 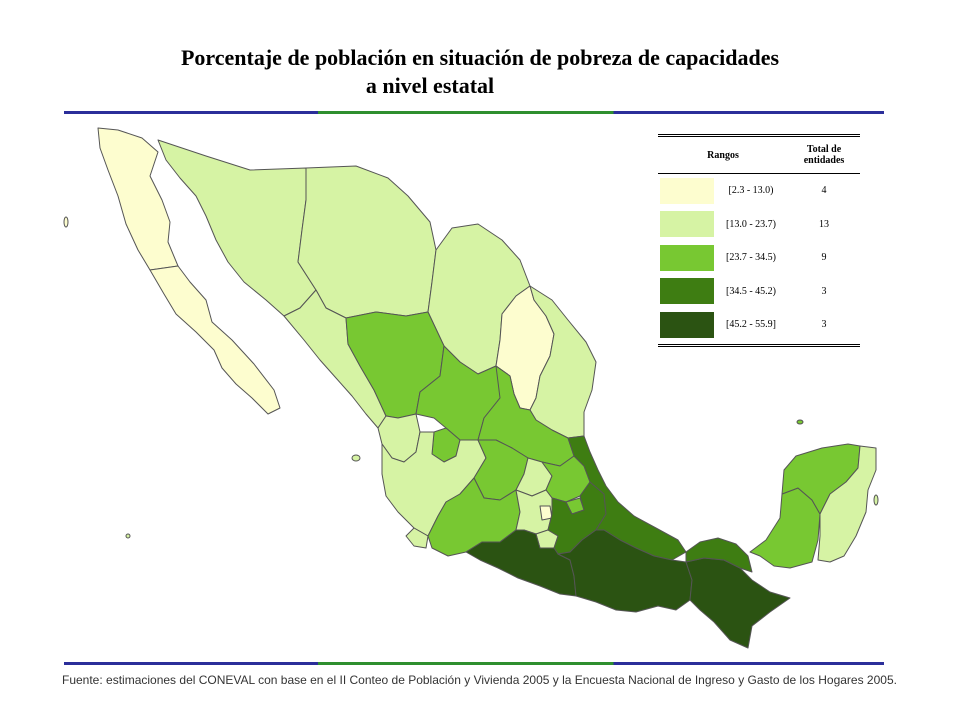 I want to click on legend-row: [34.5 - 45.2) 3, so click(x=759, y=292).